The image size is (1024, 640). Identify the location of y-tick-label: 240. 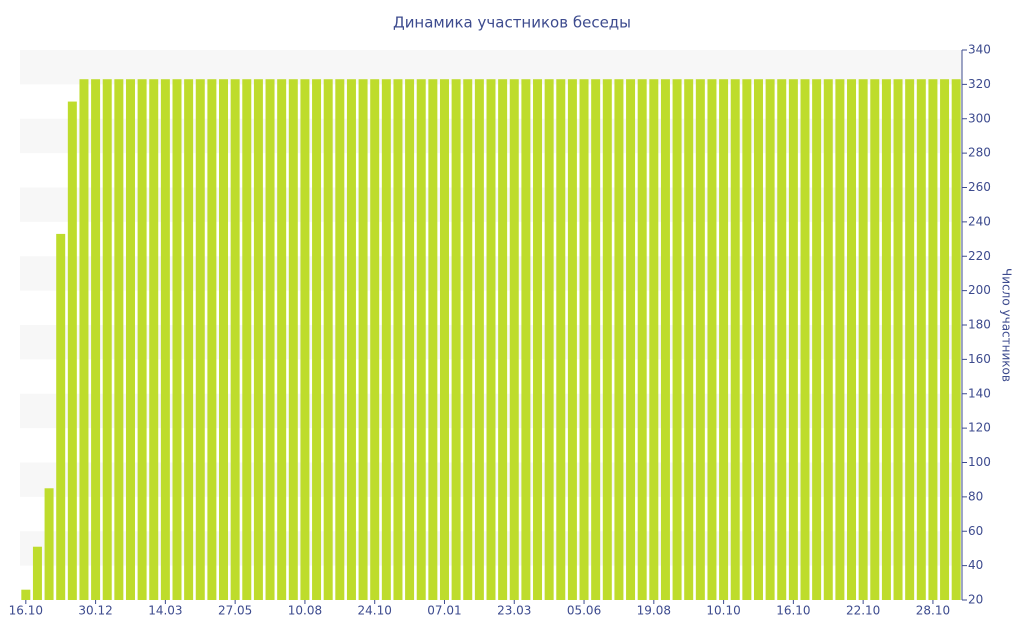
(979, 221).